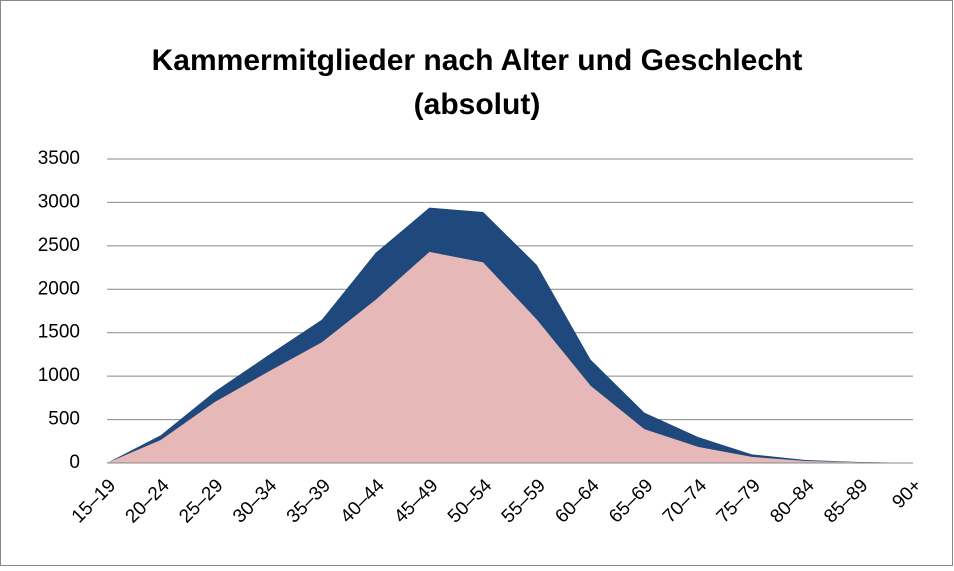 The image size is (954, 571). Describe the element at coordinates (59, 245) in the screenshot. I see `y-tick-label: 2500` at that location.